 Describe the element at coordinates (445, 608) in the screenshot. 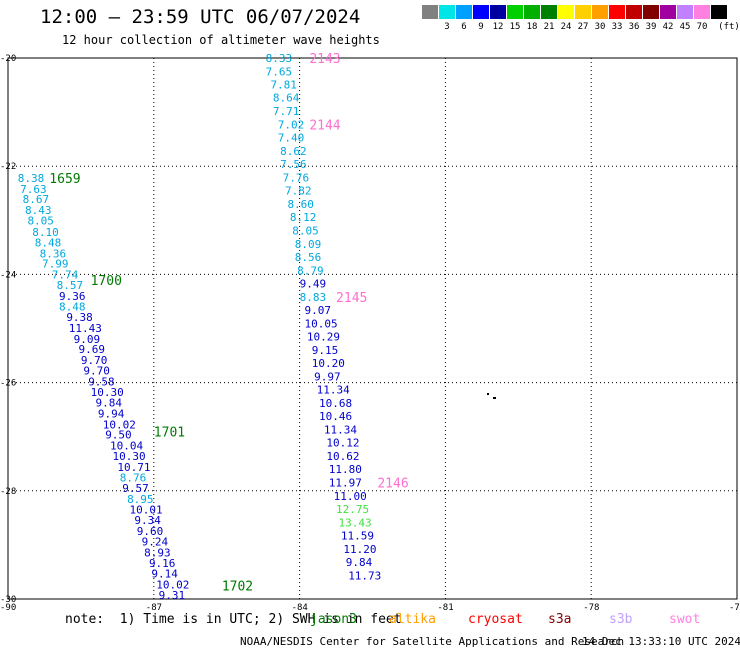

I see `lon-tick-label: -81` at that location.